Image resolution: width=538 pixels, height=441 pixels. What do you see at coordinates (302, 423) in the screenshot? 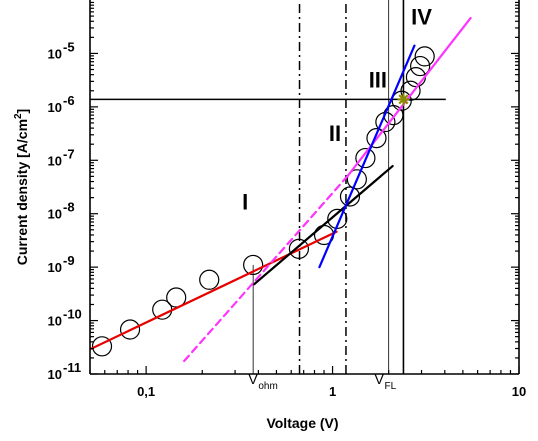
I see `x-axis-title: Voltage (V)` at bounding box center [302, 423].